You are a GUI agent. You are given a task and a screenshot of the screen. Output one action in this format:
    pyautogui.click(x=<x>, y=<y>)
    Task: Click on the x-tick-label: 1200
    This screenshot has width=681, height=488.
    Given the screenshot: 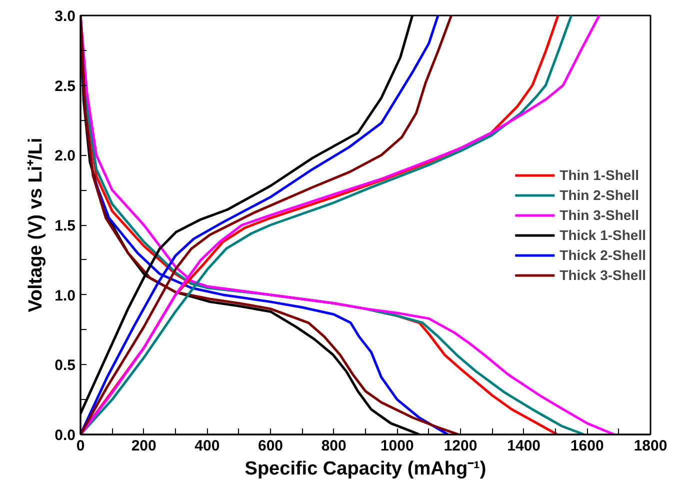 What is the action you would take?
    pyautogui.click(x=461, y=446)
    